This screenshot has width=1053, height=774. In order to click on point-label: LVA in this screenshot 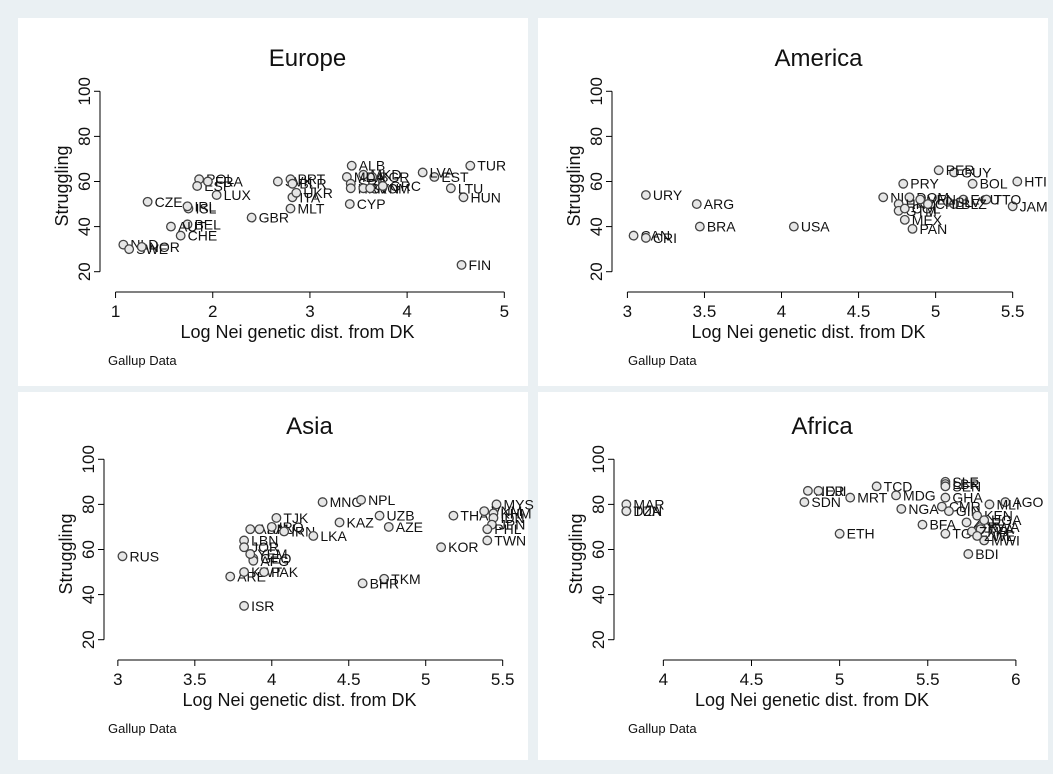, I will do `click(442, 172)`.